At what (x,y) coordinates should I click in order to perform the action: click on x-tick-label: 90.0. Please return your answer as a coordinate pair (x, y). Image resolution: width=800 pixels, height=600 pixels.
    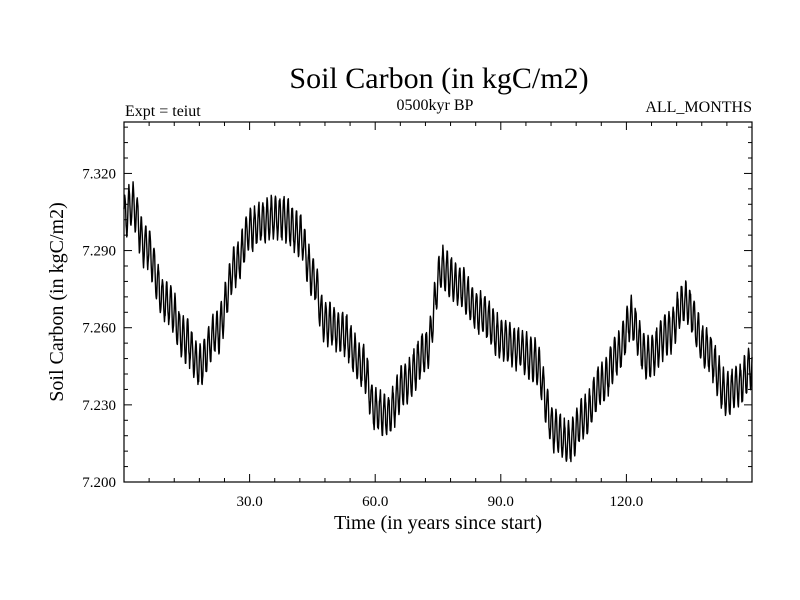
    Looking at the image, I should click on (501, 502).